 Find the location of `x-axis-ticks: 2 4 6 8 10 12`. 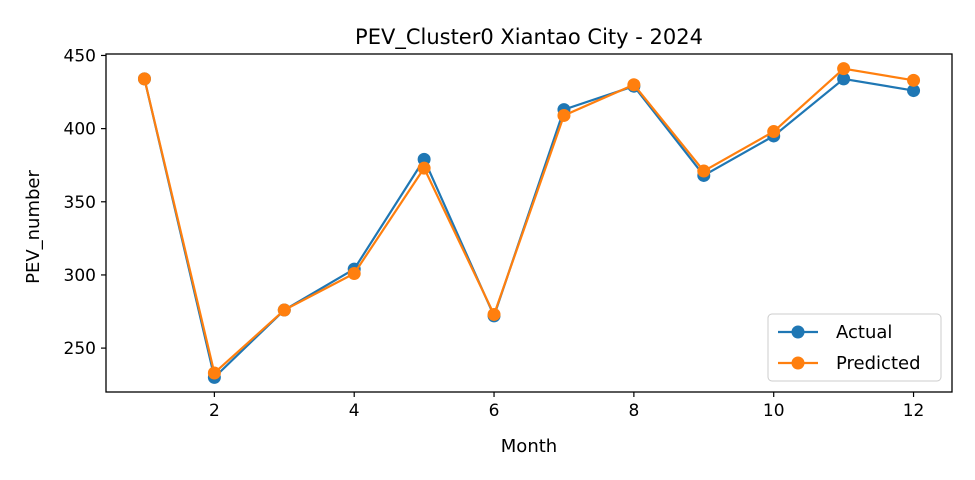

x-axis-ticks: 2 4 6 8 10 12 is located at coordinates (566, 406).